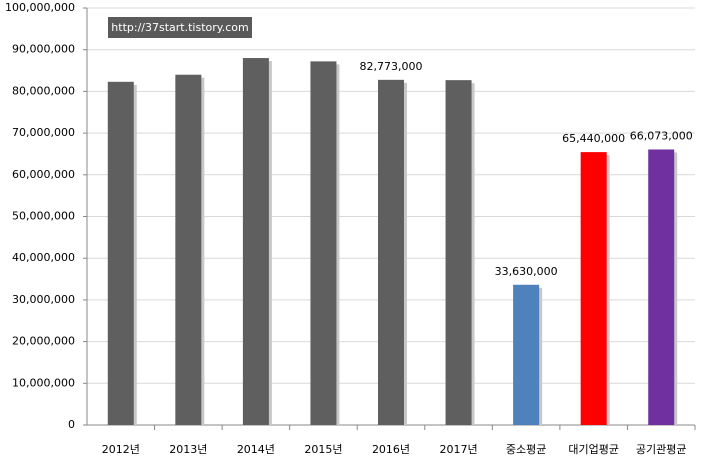 The height and width of the screenshot is (467, 701). Describe the element at coordinates (43, 132) in the screenshot. I see `y-tick-label: 70,000,000` at that location.